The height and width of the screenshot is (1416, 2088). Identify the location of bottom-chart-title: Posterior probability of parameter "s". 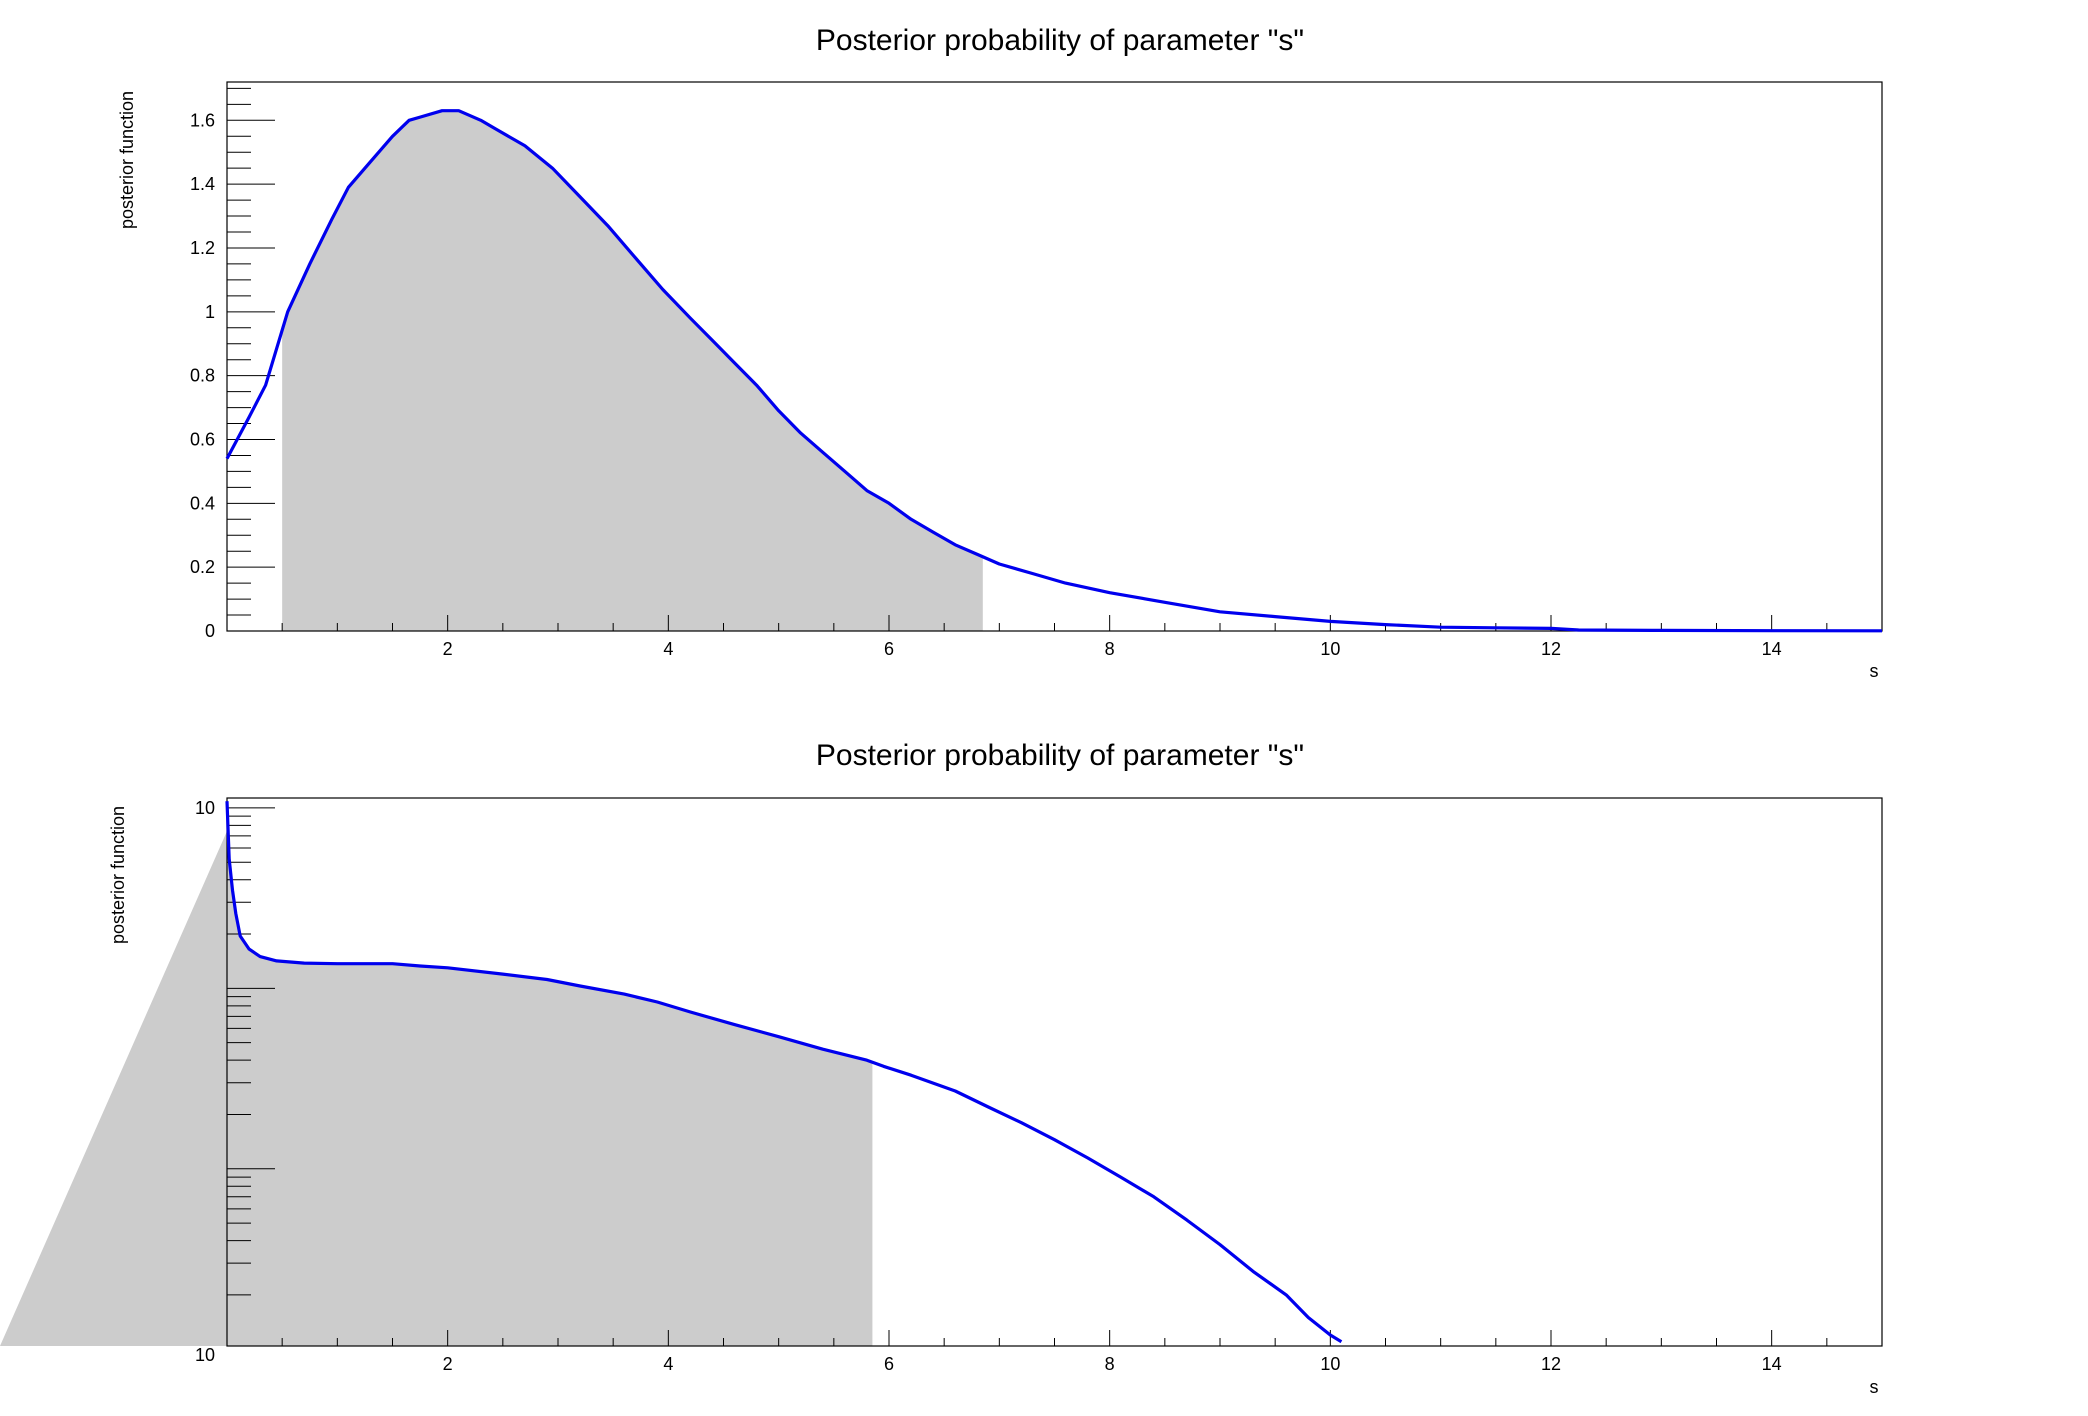
(1060, 755).